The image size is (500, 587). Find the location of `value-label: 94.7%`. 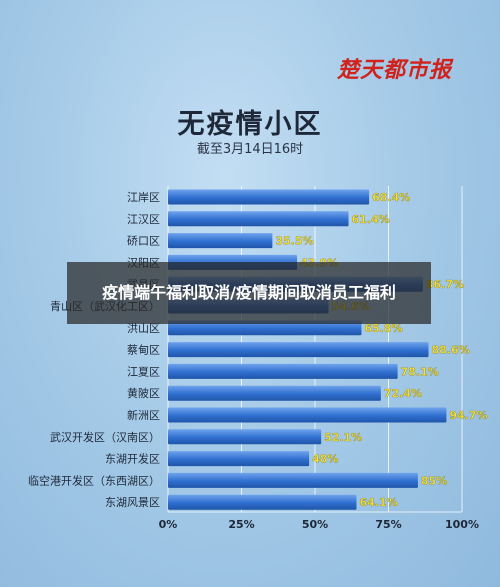

value-label: 94.7% is located at coordinates (468, 415).